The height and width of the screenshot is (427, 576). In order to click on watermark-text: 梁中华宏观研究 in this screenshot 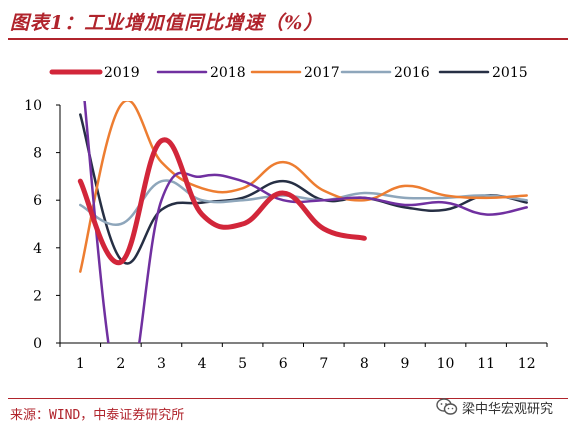, I will do `click(508, 409)`.